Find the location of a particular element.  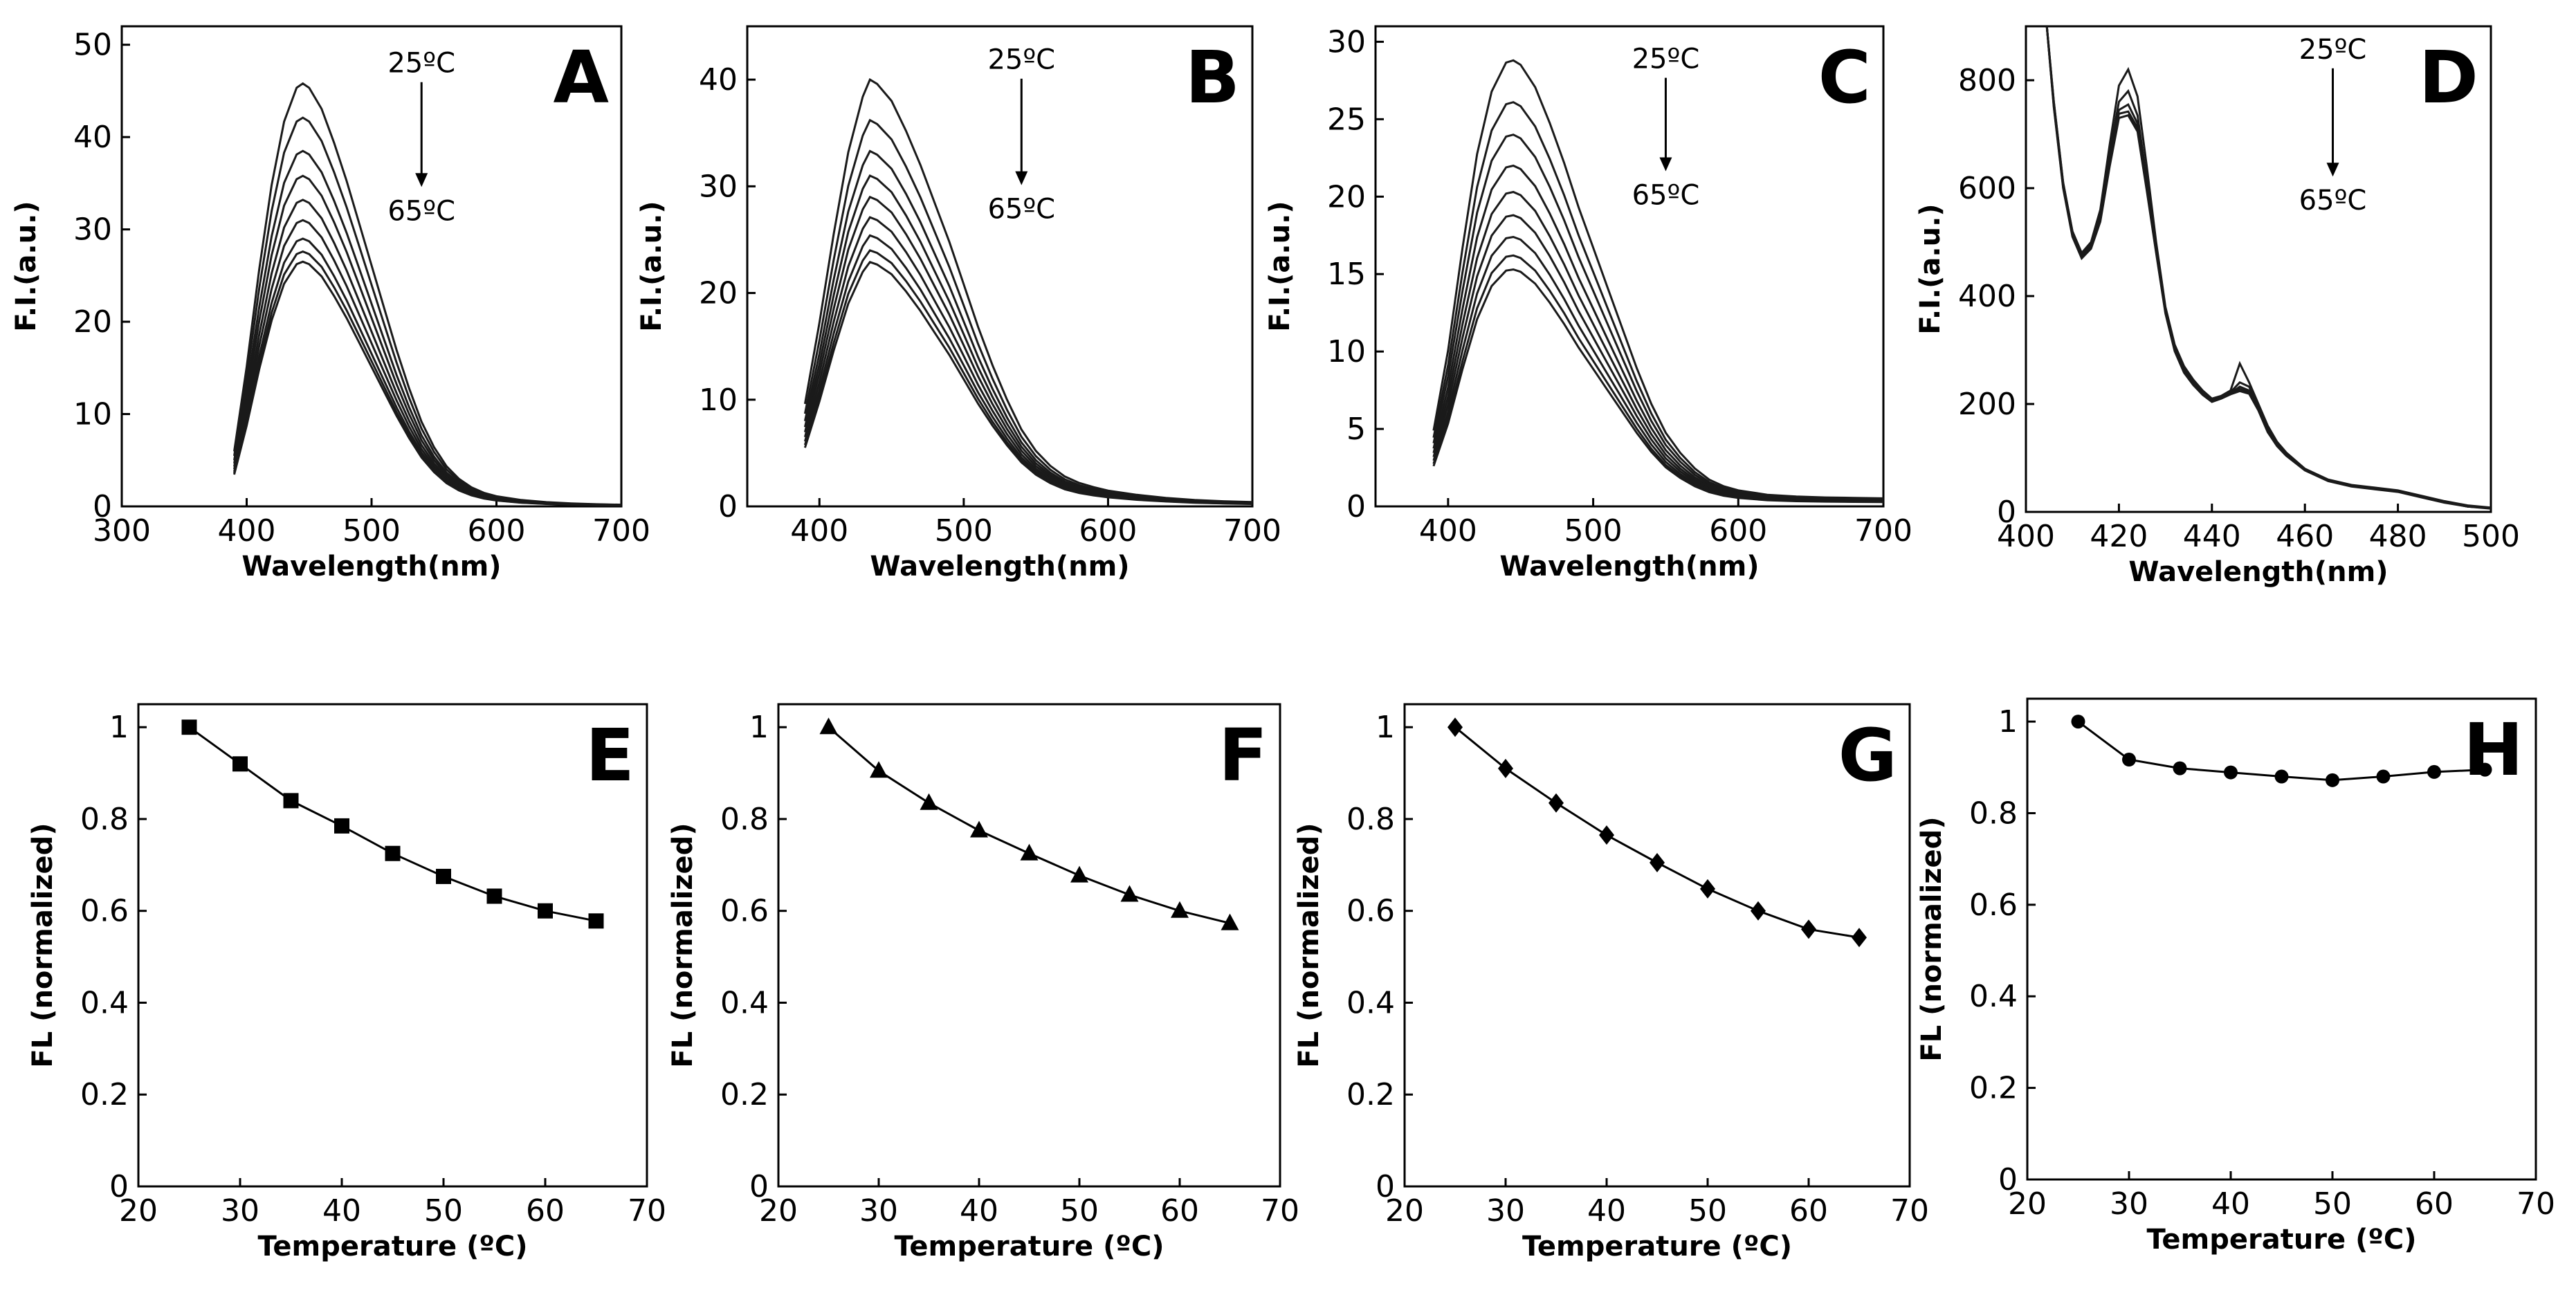

panel-label: C is located at coordinates (1844, 77).